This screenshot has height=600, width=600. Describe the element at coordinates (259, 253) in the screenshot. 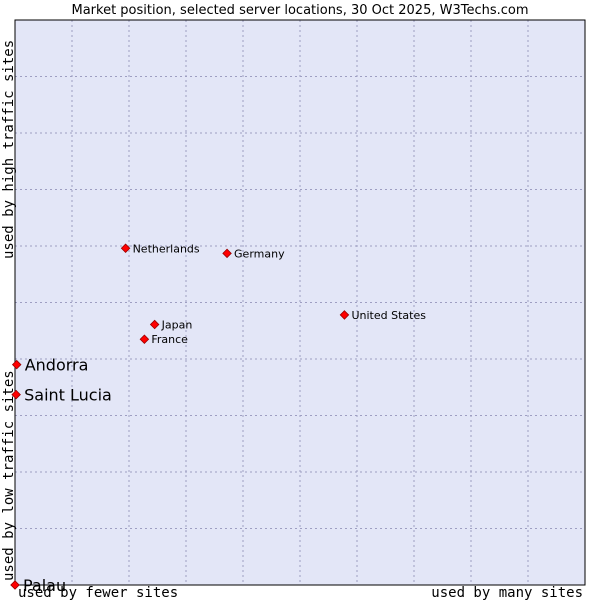

I see `point-label-germany: Germany` at that location.